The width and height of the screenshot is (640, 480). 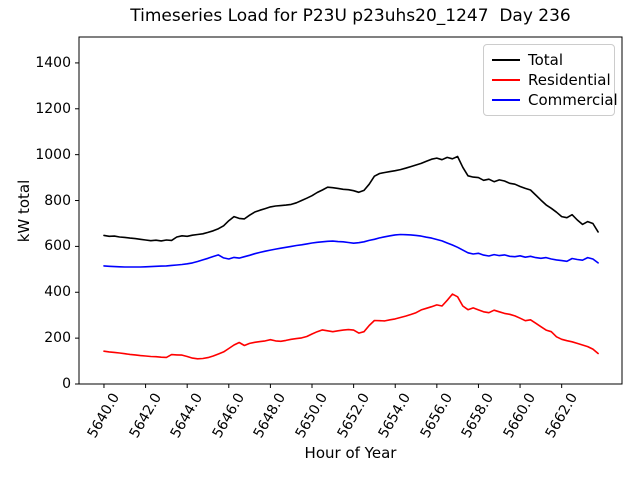 I want to click on legend-label: Commercial, so click(x=573, y=100).